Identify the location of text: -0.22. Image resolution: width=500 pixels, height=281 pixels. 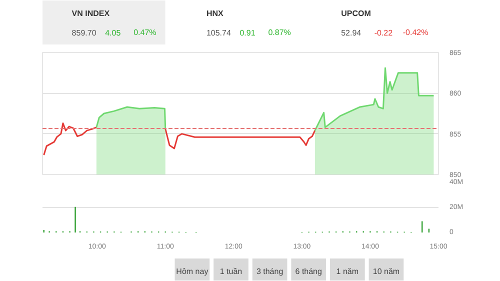
(384, 33).